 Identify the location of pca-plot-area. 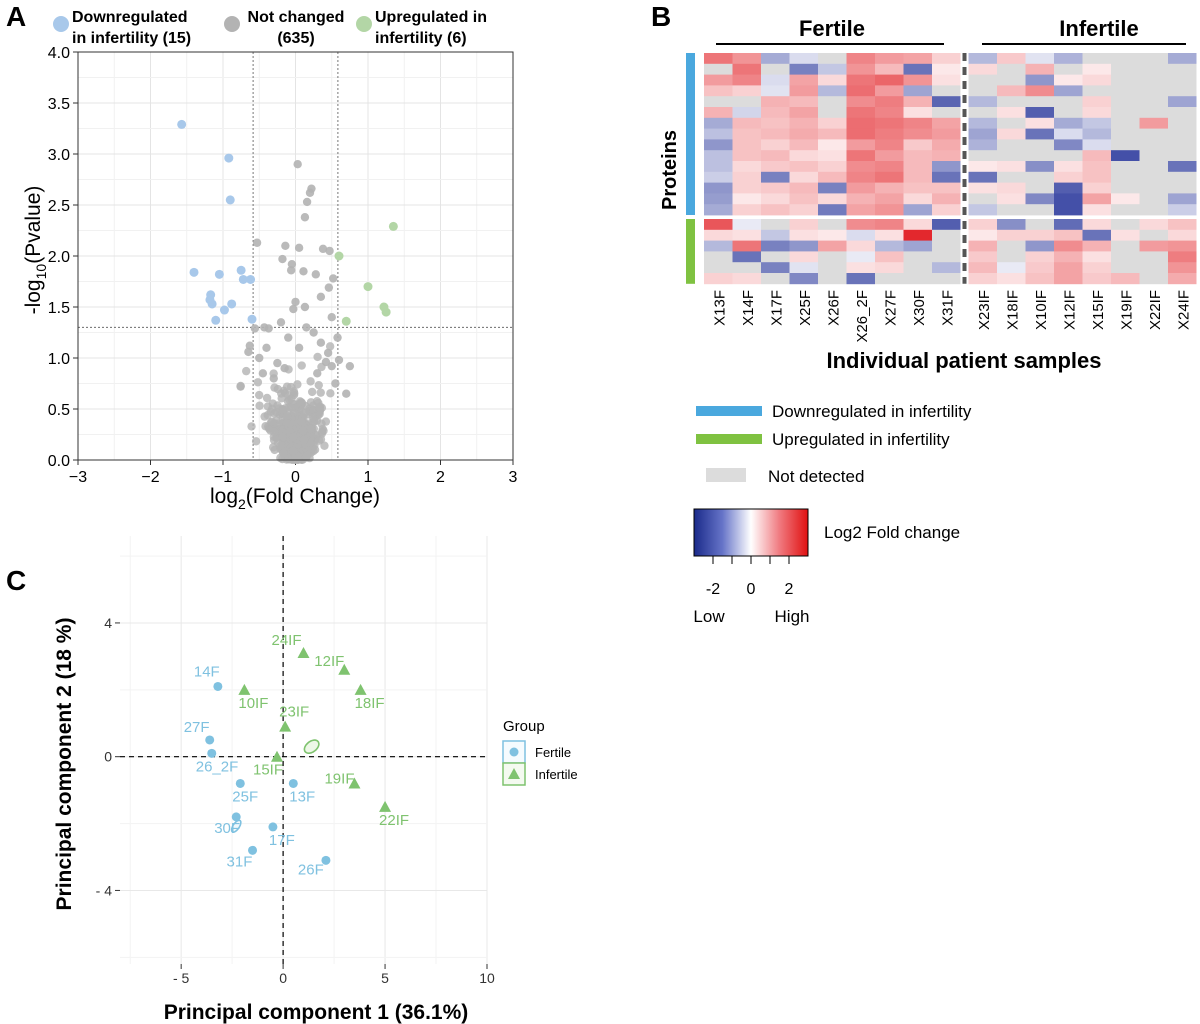
(303, 750).